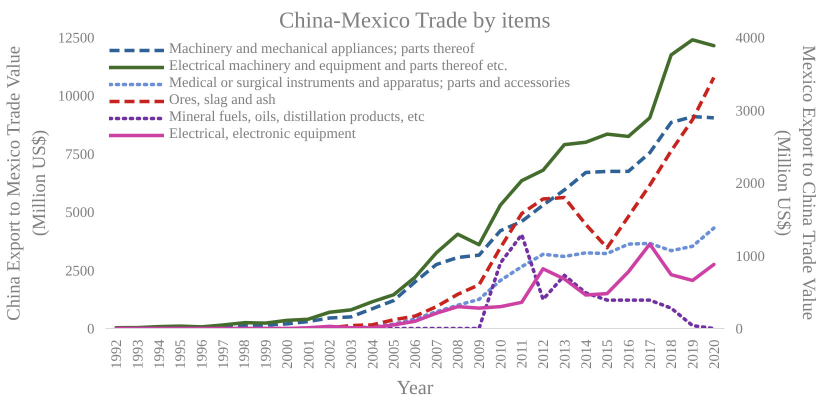 Image resolution: width=822 pixels, height=401 pixels. What do you see at coordinates (262, 134) in the screenshot?
I see `legend-label: Electrical, electronic equipment` at bounding box center [262, 134].